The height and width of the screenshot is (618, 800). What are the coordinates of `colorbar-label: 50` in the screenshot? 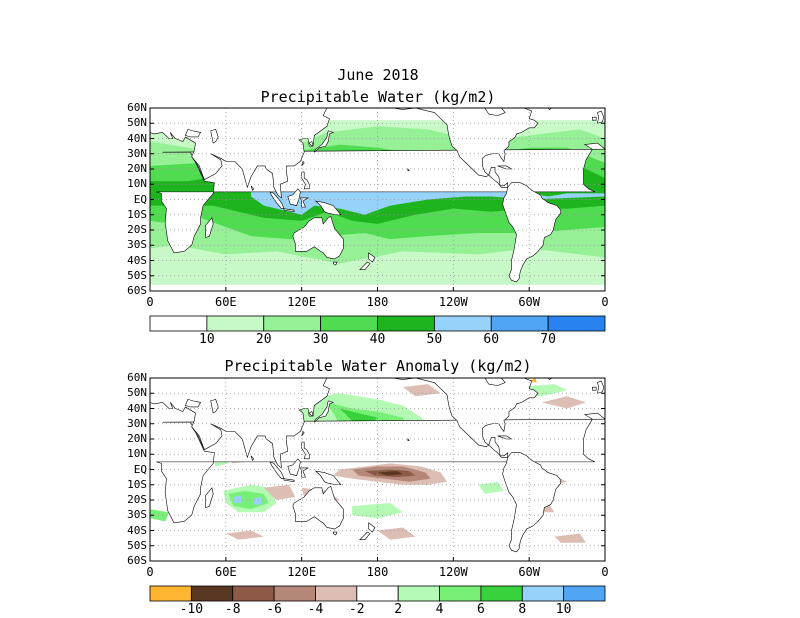 It's located at (434, 339).